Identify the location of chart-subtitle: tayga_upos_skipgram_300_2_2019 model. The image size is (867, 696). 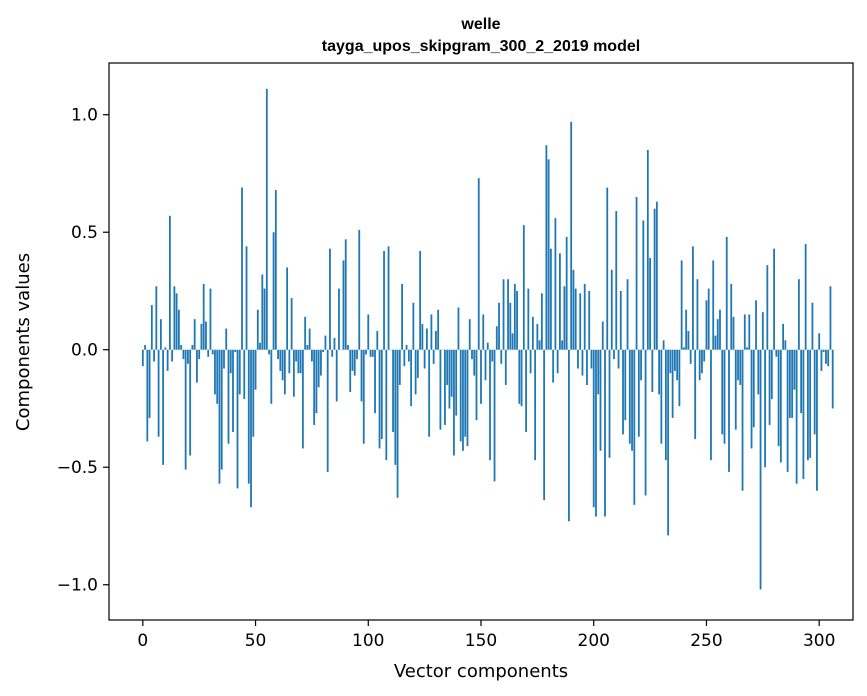
(481, 46).